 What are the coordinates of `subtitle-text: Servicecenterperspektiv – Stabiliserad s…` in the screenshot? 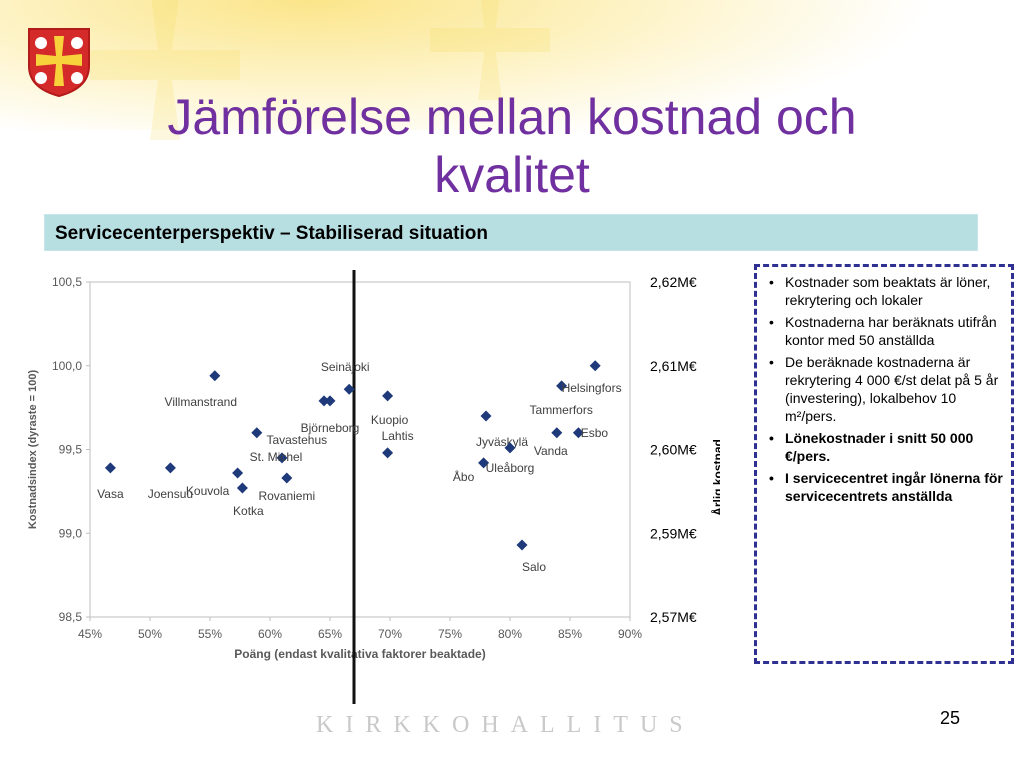 It's located at (271, 233).